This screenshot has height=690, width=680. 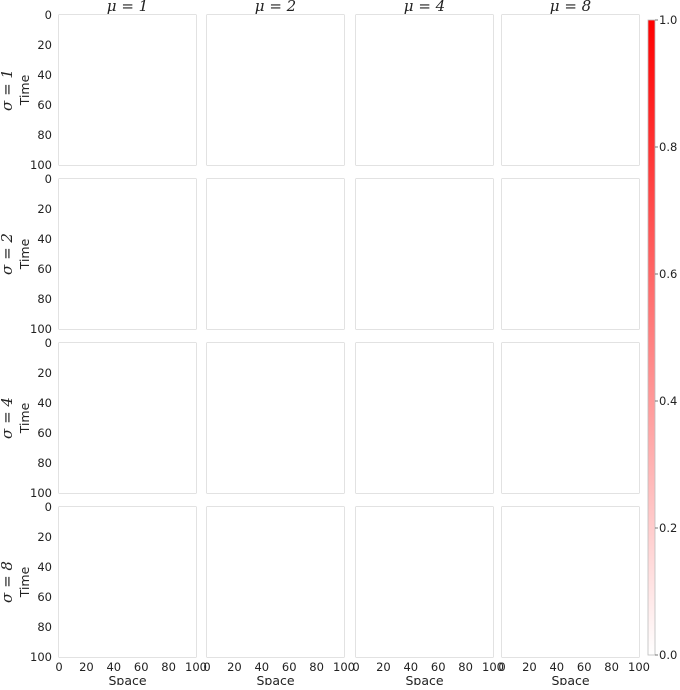 I want to click on colorbar-tick-label: 0.4, so click(x=668, y=401).